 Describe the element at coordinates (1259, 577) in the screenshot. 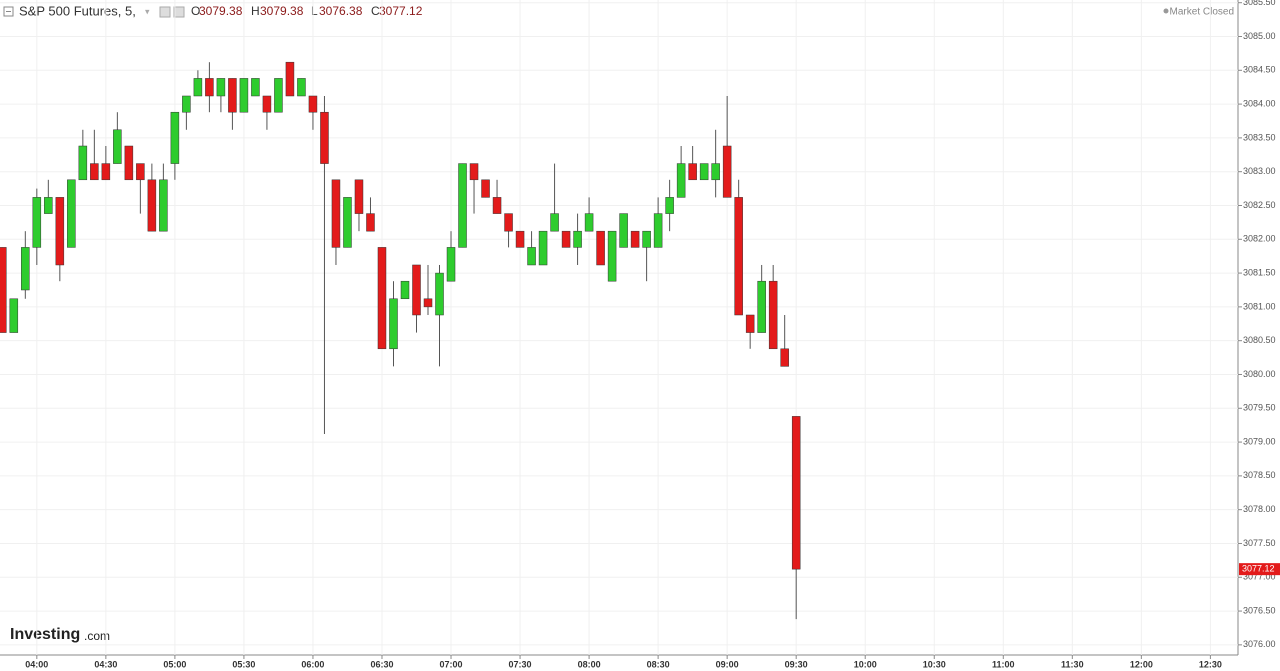

I see `y-tick-label: 3077.00` at that location.